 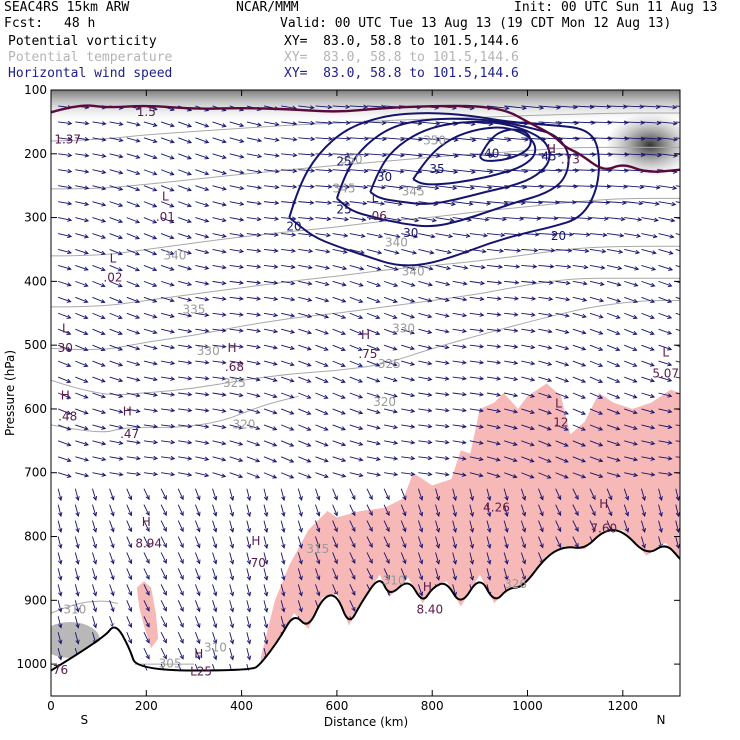 What do you see at coordinates (603, 504) in the screenshot?
I see `hilo-label: H` at bounding box center [603, 504].